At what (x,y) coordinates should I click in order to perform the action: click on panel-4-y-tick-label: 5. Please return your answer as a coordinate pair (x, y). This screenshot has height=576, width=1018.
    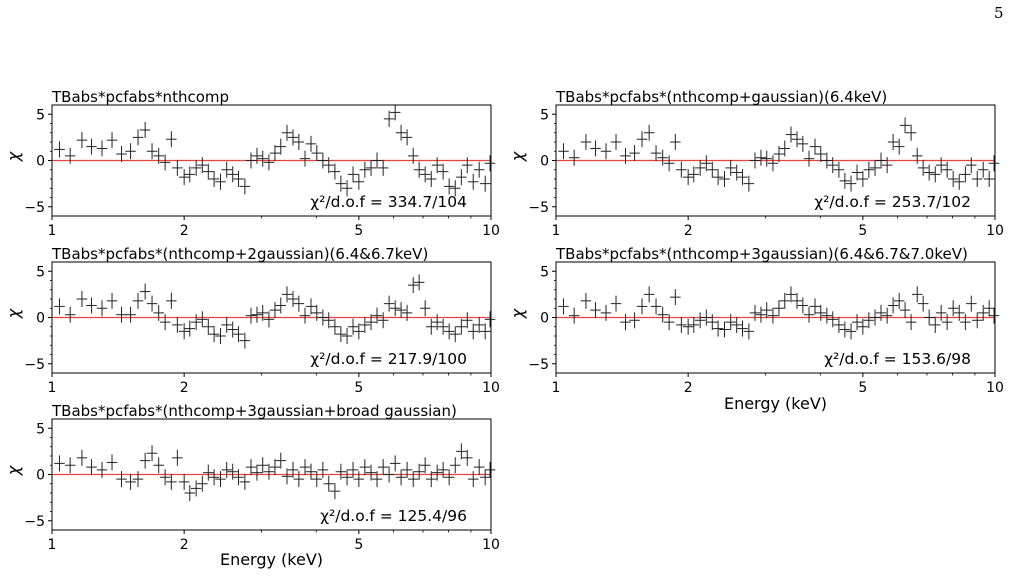
    Looking at the image, I should click on (544, 272).